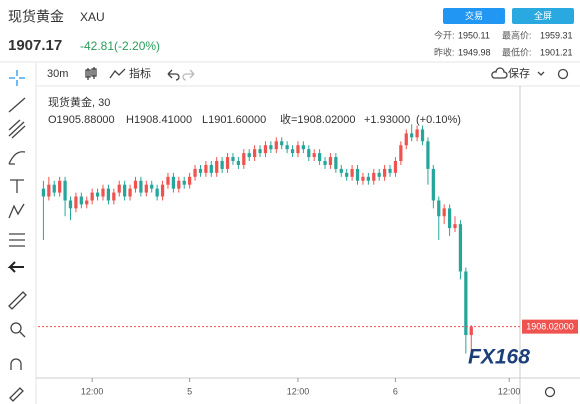 The image size is (580, 404). What do you see at coordinates (140, 73) in the screenshot?
I see `indicators: 指标` at bounding box center [140, 73].